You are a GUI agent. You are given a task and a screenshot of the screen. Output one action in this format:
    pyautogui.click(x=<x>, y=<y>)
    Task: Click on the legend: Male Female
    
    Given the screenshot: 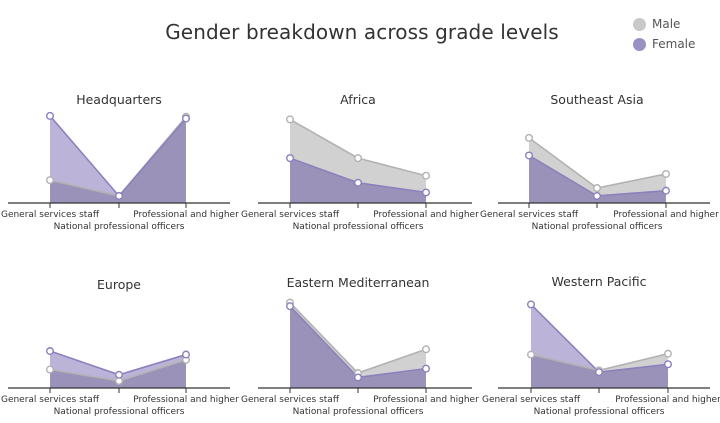 What is the action you would take?
    pyautogui.click(x=664, y=35)
    